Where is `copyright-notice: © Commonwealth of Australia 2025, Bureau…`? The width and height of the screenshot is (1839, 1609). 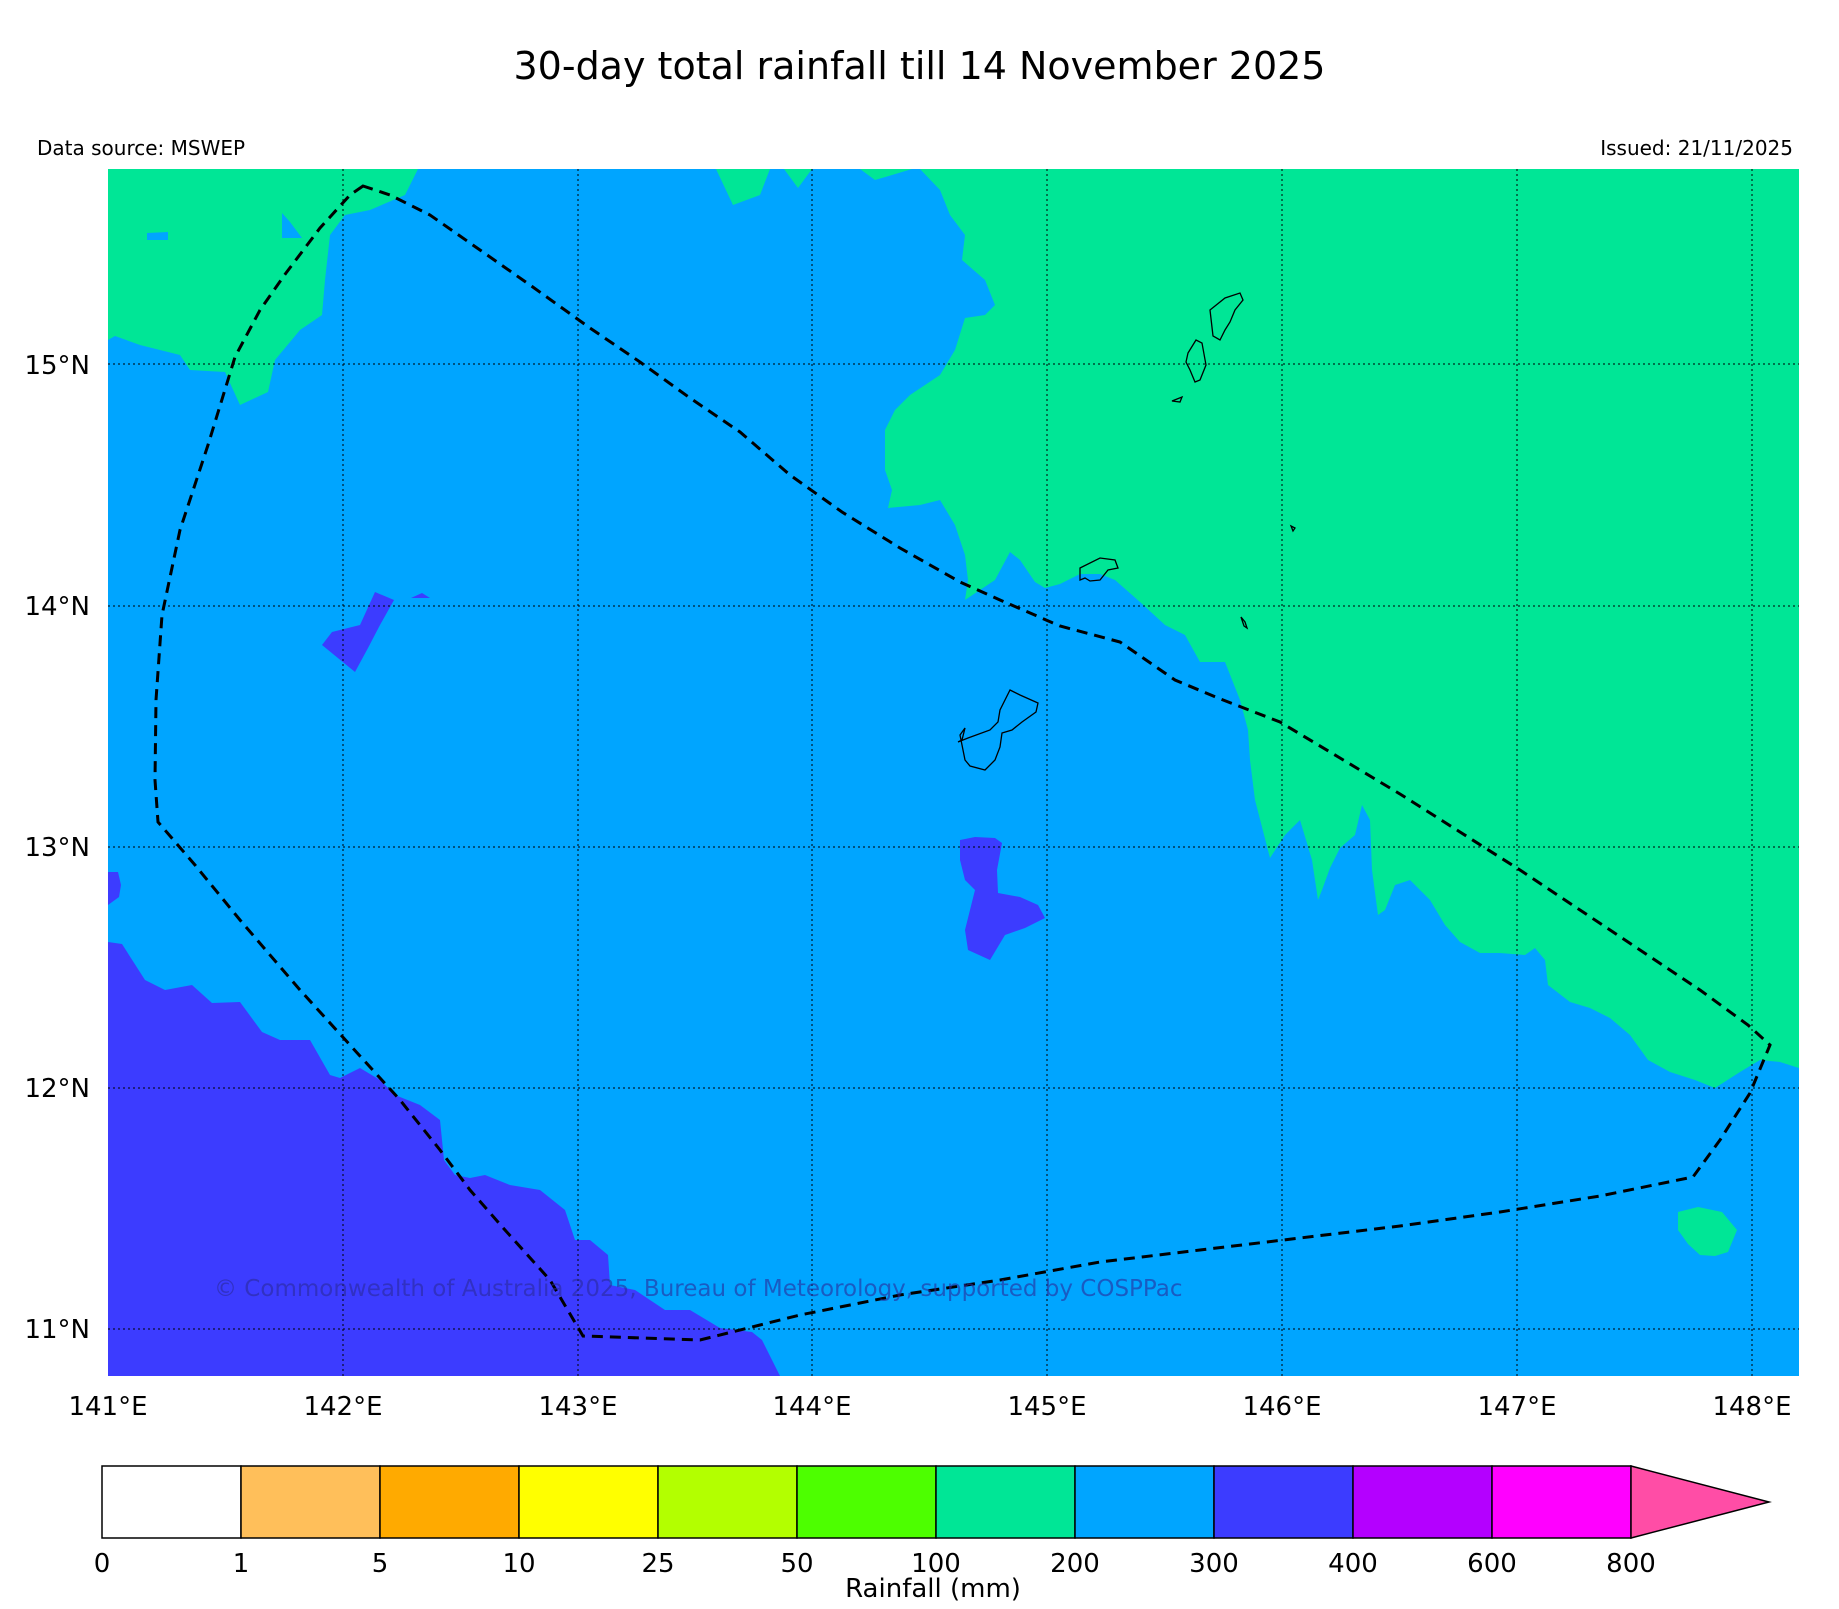 copyright-notice: © Commonwealth of Australia 2025, Bureau… is located at coordinates (698, 1289).